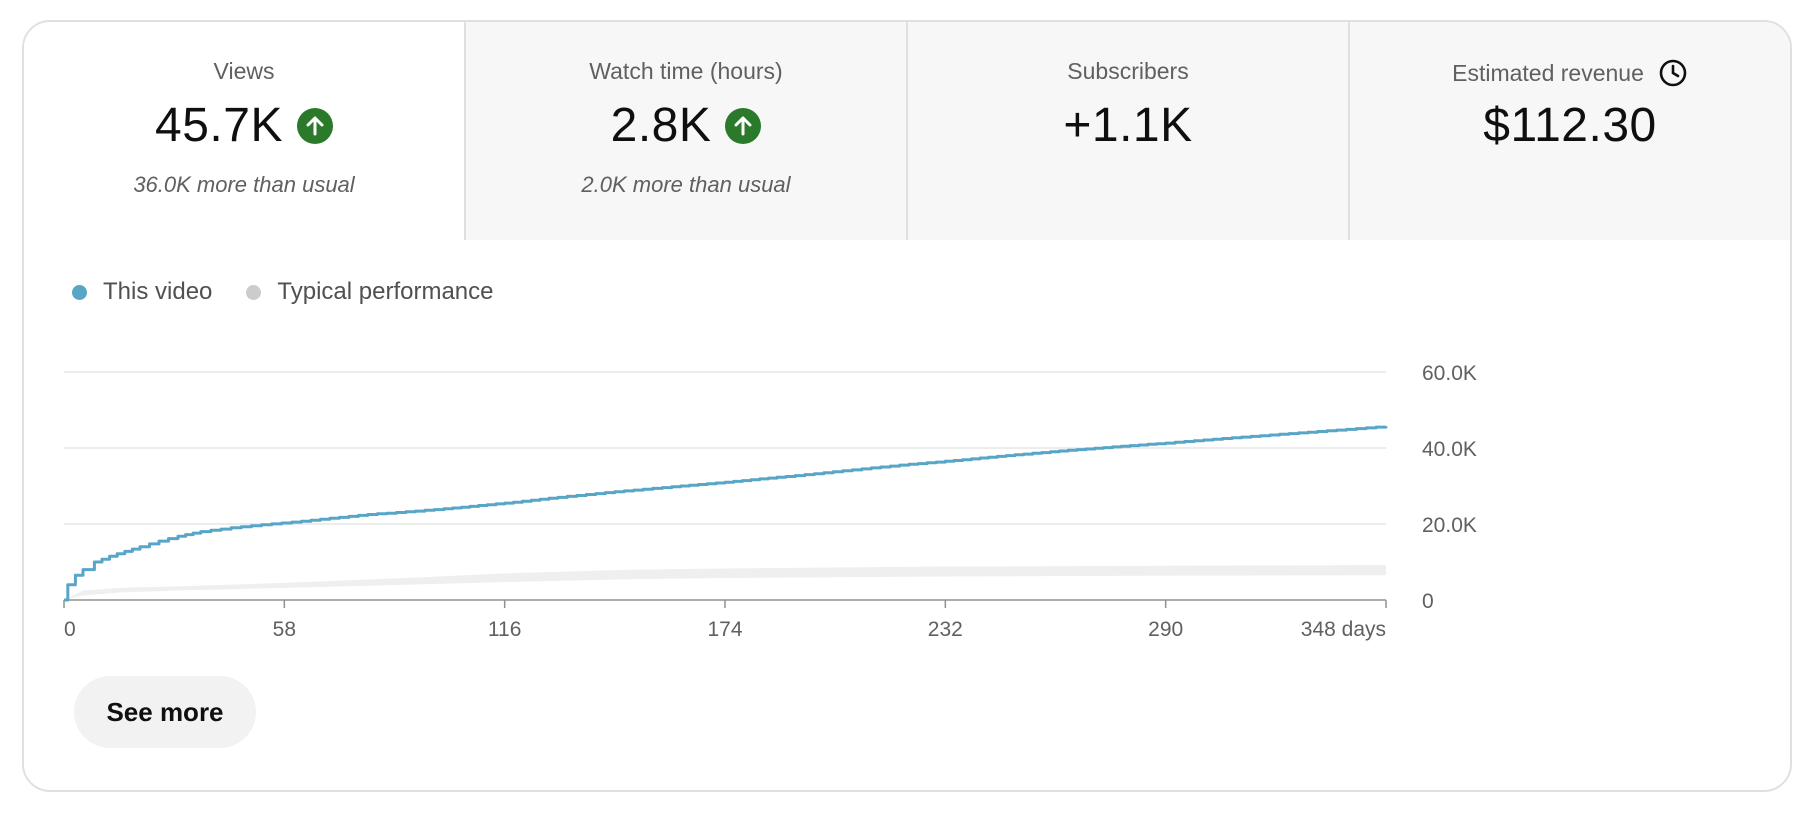 This screenshot has width=1812, height=816. Describe the element at coordinates (1343, 629) in the screenshot. I see `x-tick-label: 348 days` at that location.